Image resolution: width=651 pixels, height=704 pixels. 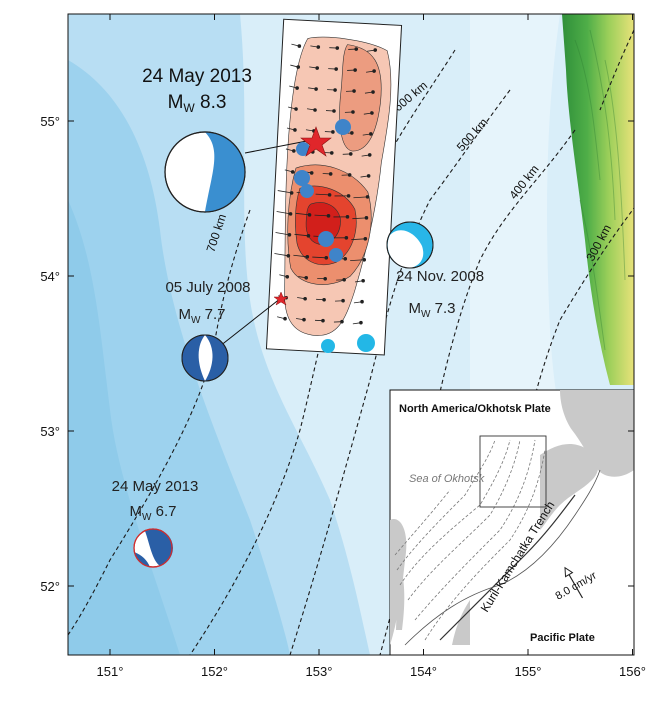 I want to click on lon-tick-label: 156°, so click(x=632, y=671).